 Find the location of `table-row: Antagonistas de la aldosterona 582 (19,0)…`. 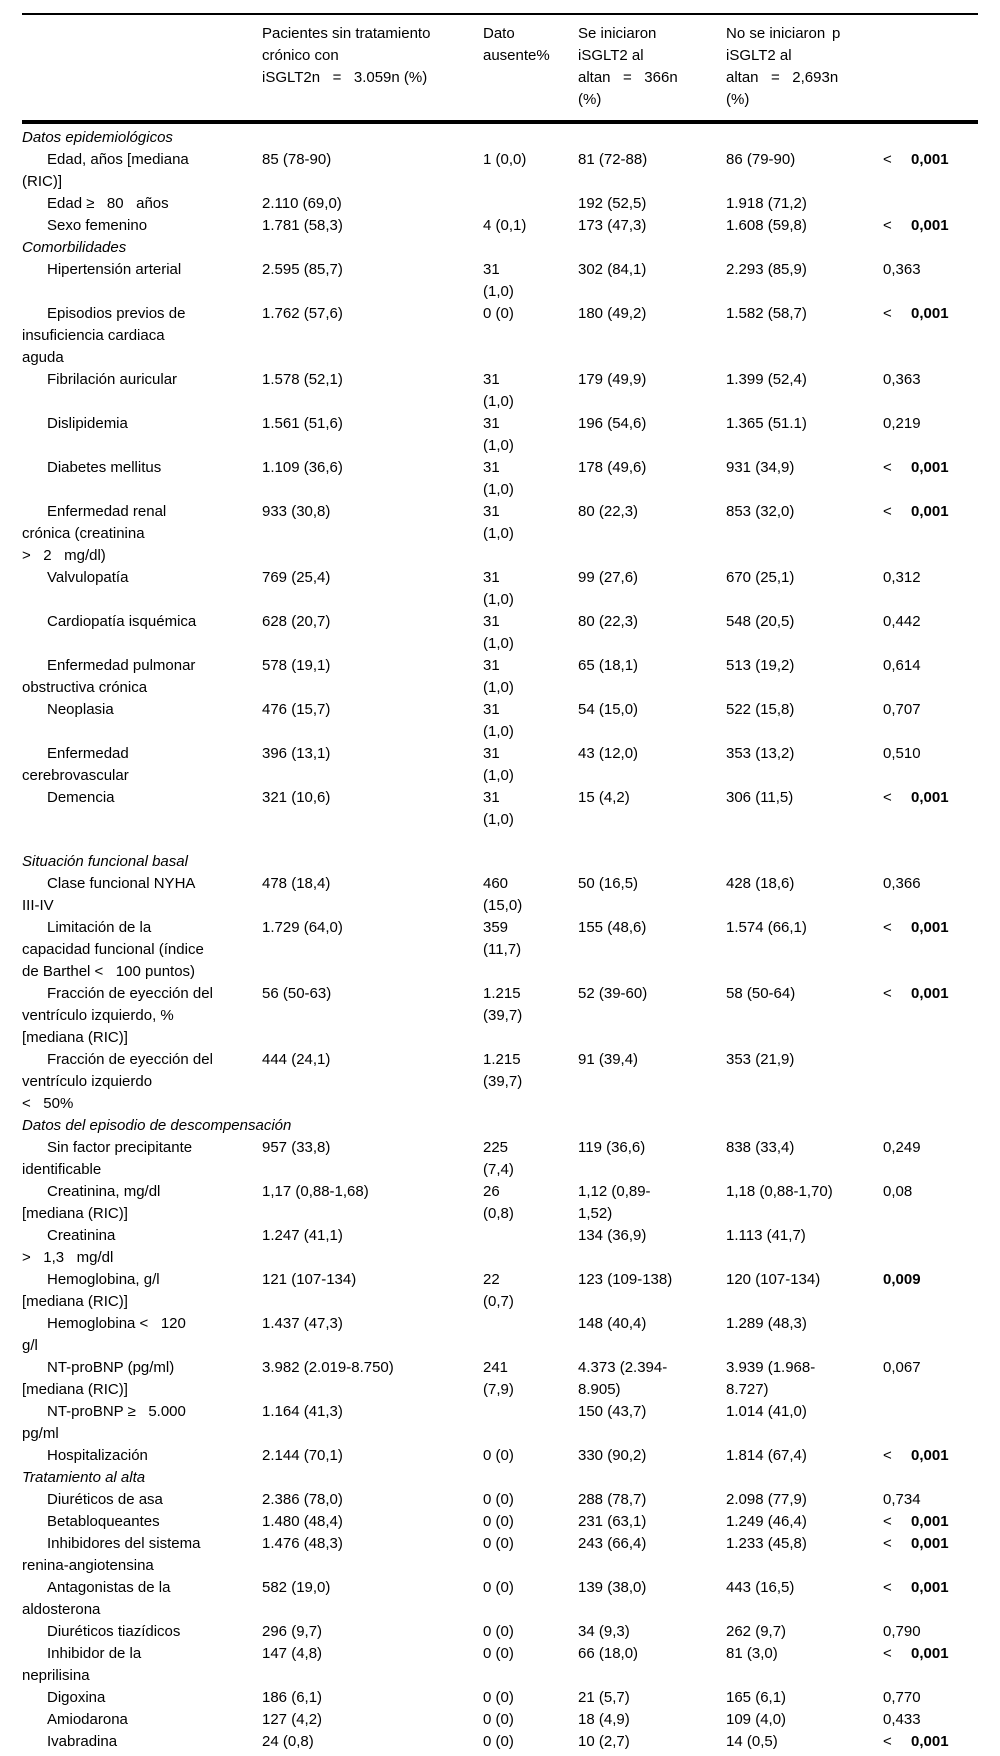

table-row: Antagonistas de la aldosterona 582 (19,0)… is located at coordinates (500, 1599).